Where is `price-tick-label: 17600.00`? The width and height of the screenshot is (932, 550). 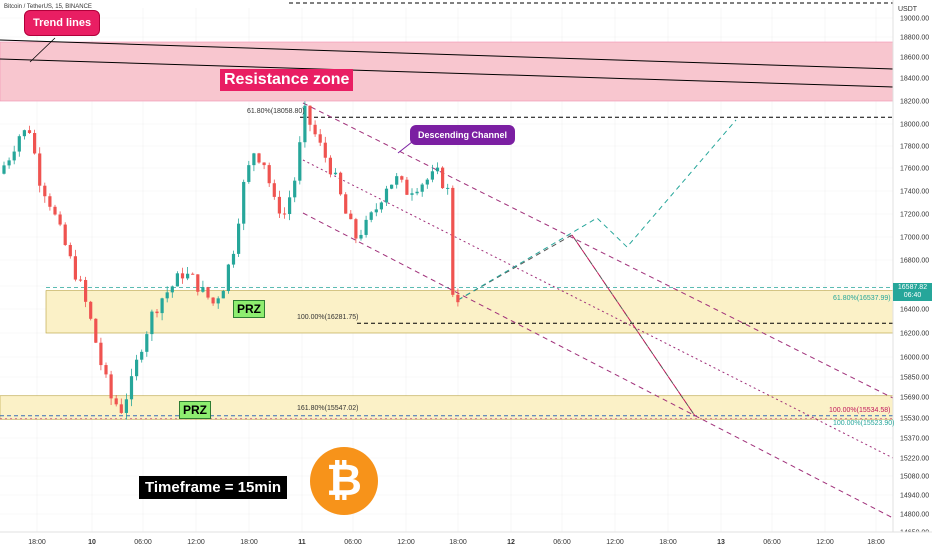 price-tick-label: 17600.00 is located at coordinates (914, 169).